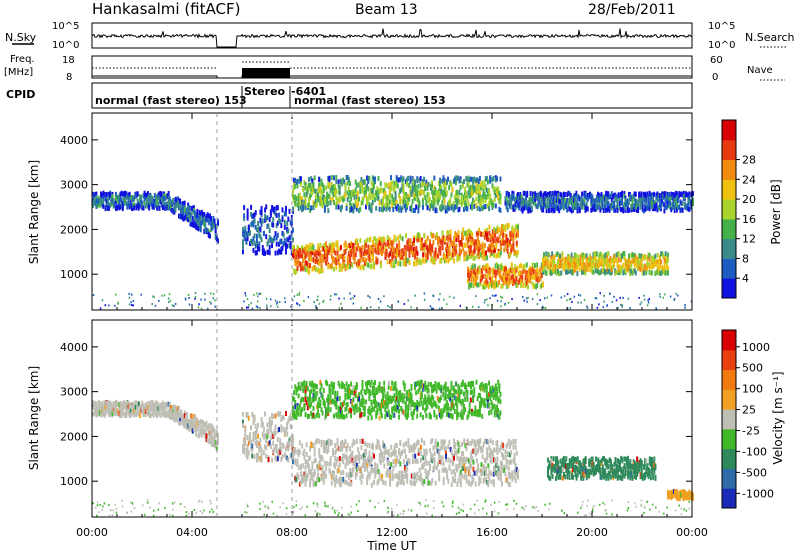 This screenshot has height=554, width=800. I want to click on nave-label: Nave, so click(760, 70).